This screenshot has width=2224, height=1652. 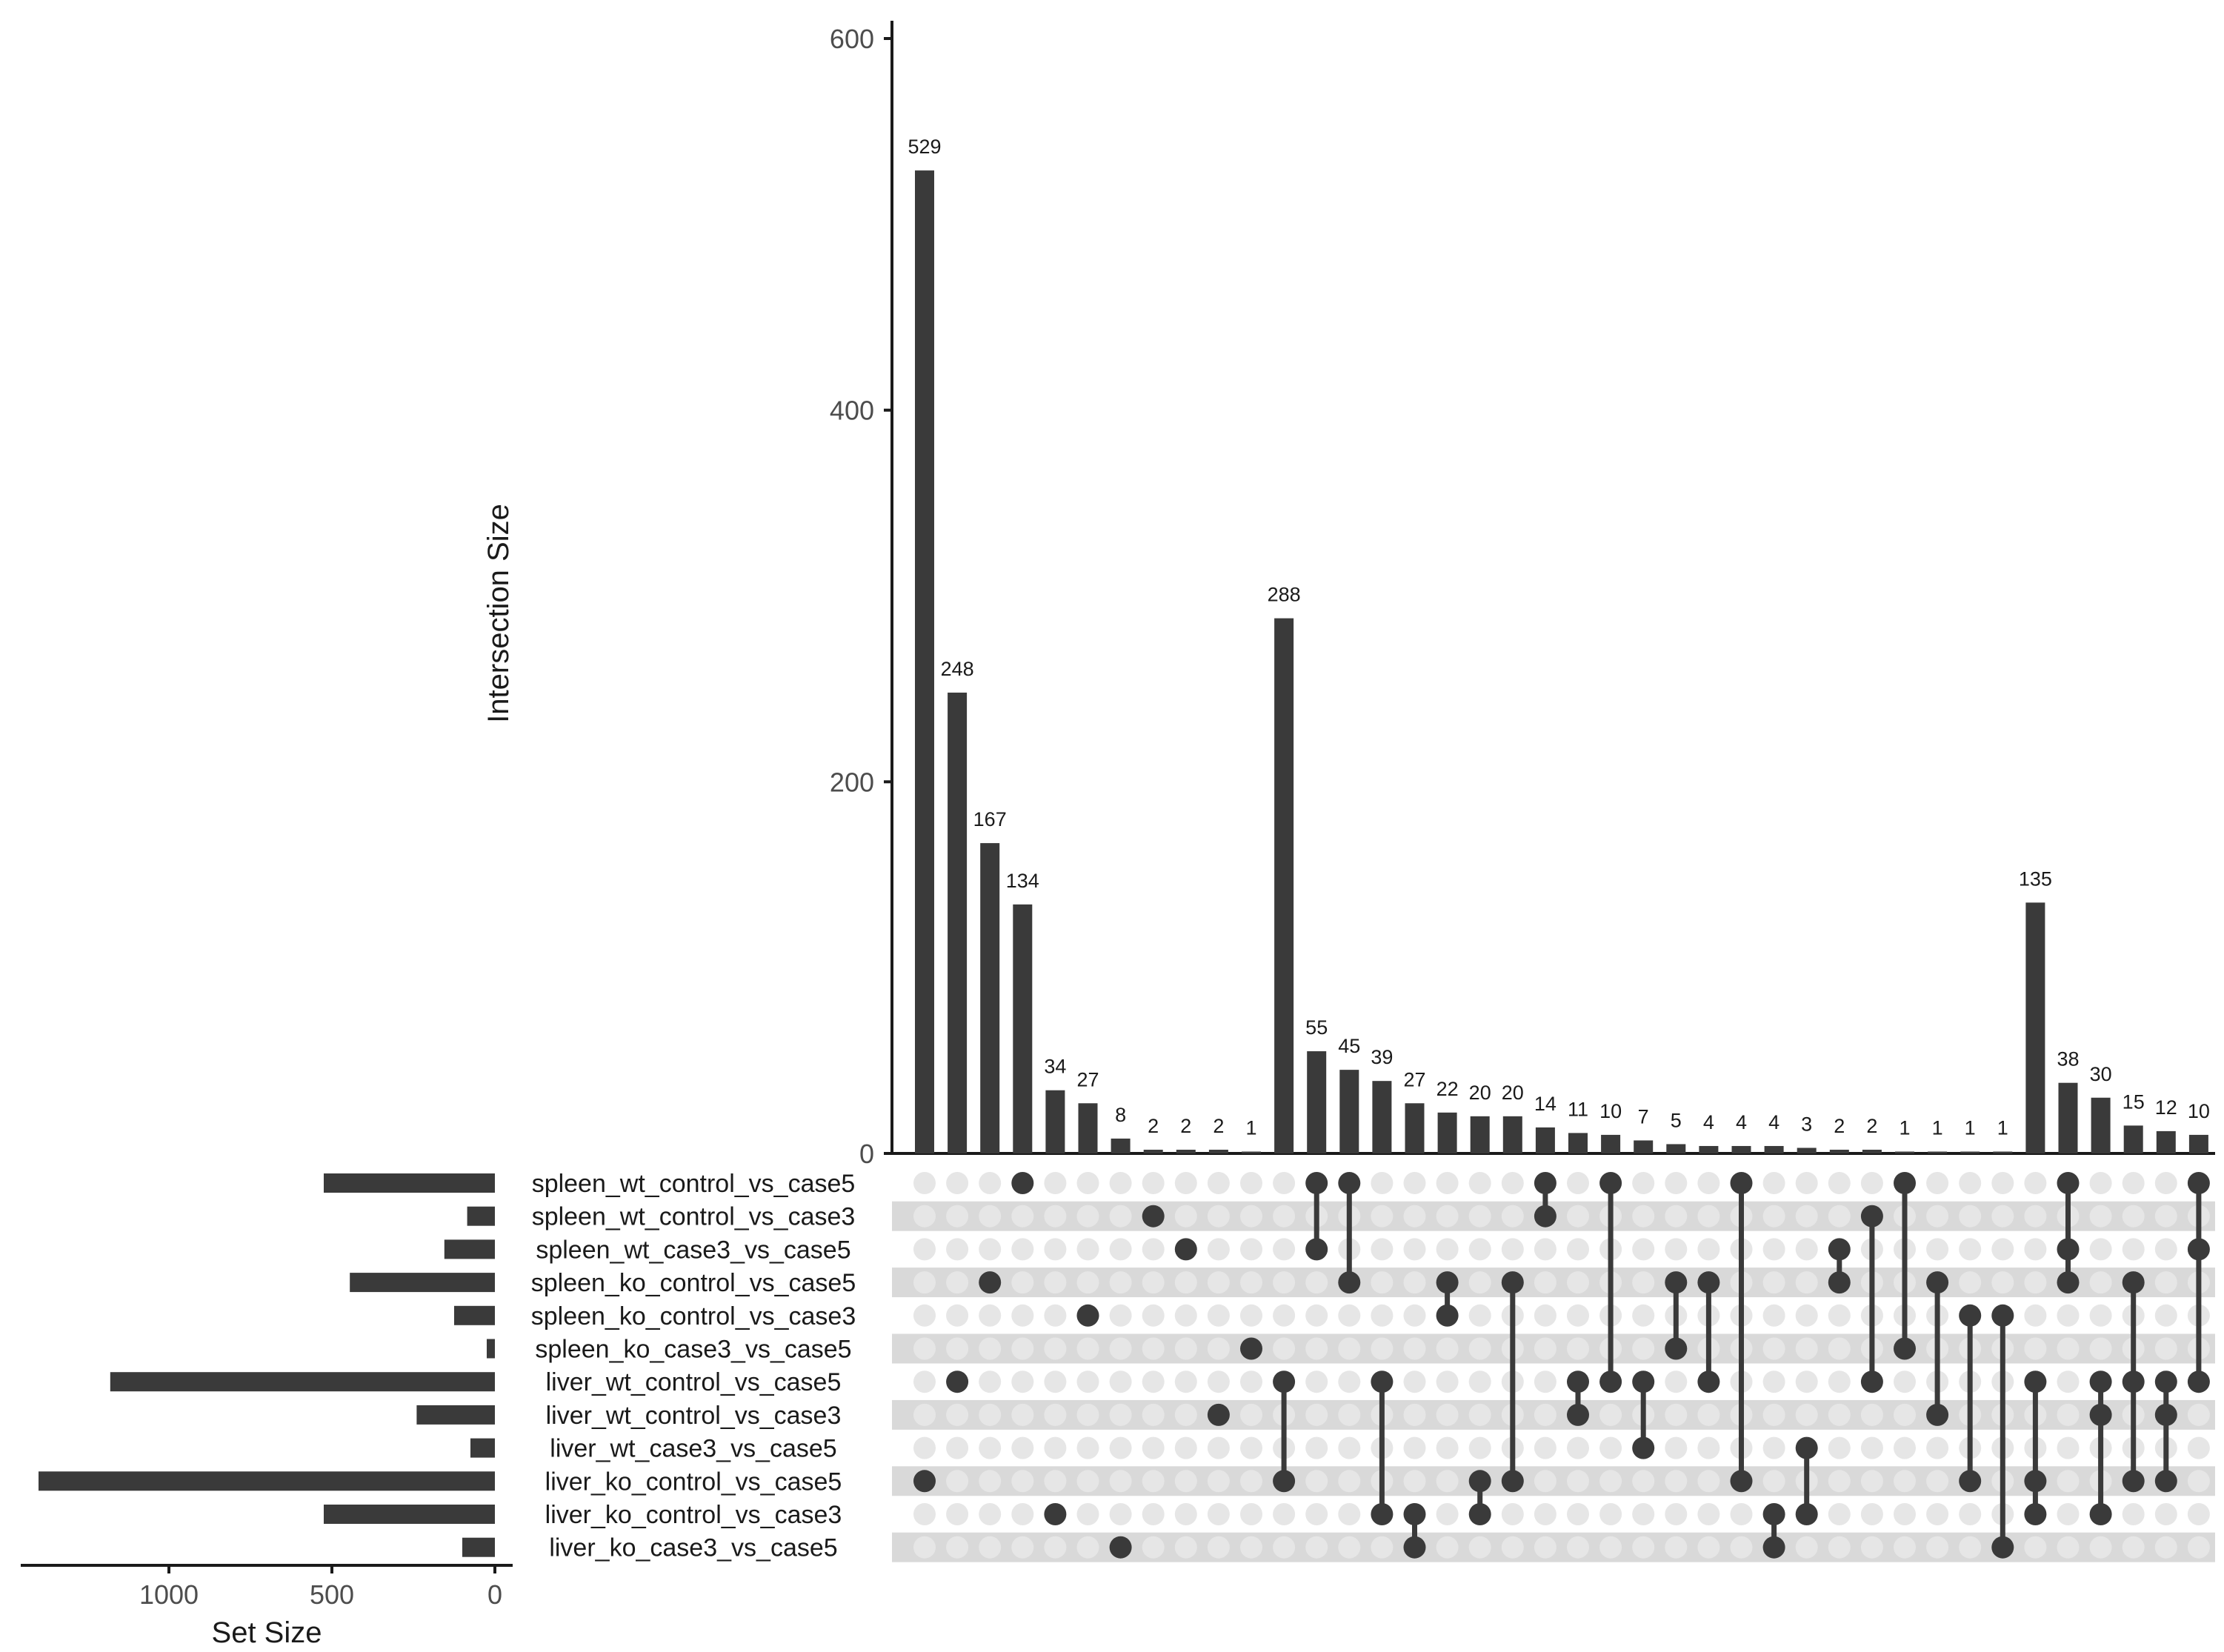 I want to click on set-label: spleen_wt_control_vs_case3, so click(x=694, y=1217).